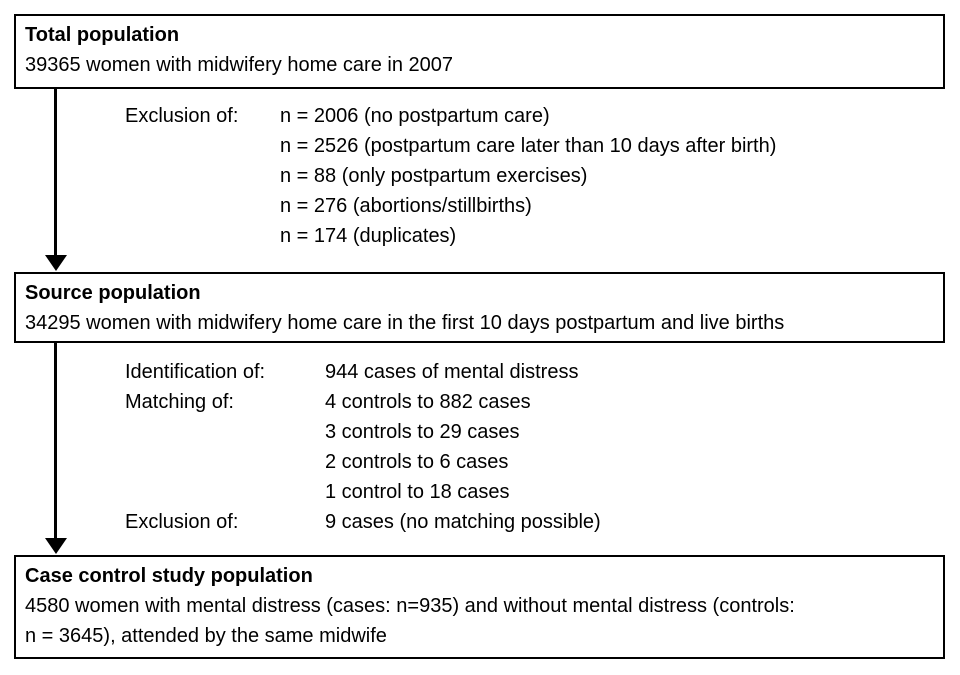 The width and height of the screenshot is (960, 675). I want to click on box-title: Total population, so click(102, 35).